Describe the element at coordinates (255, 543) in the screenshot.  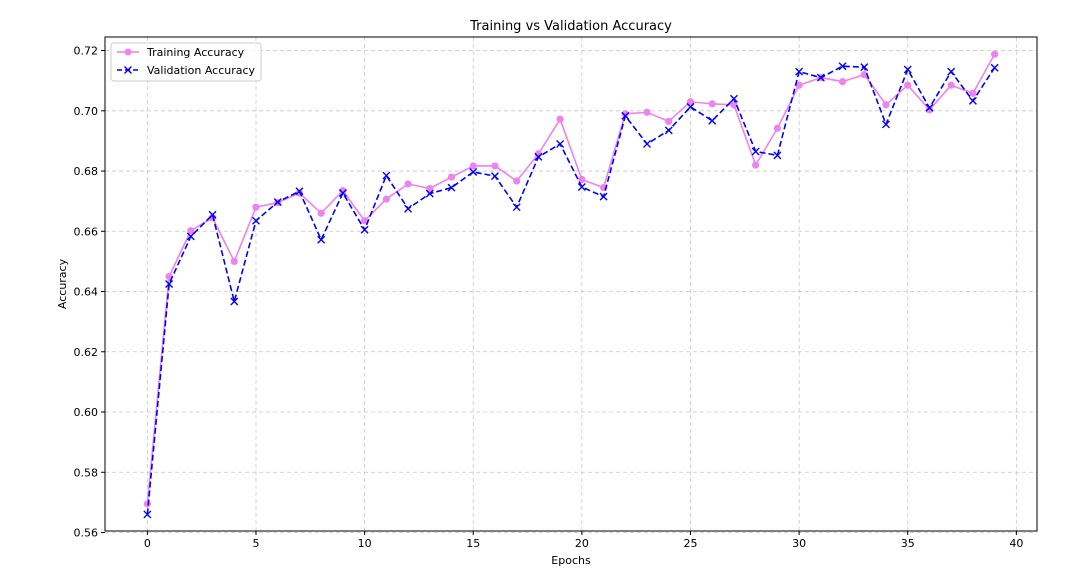
I see `x-tick-label: 5` at that location.